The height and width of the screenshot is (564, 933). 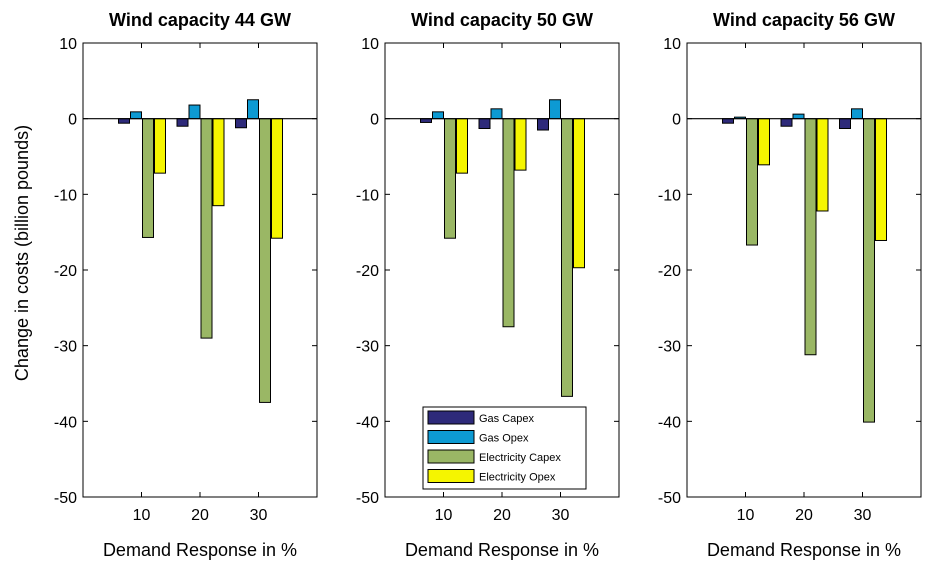 What do you see at coordinates (451, 417) in the screenshot?
I see `legend-swatch-gas-capex` at bounding box center [451, 417].